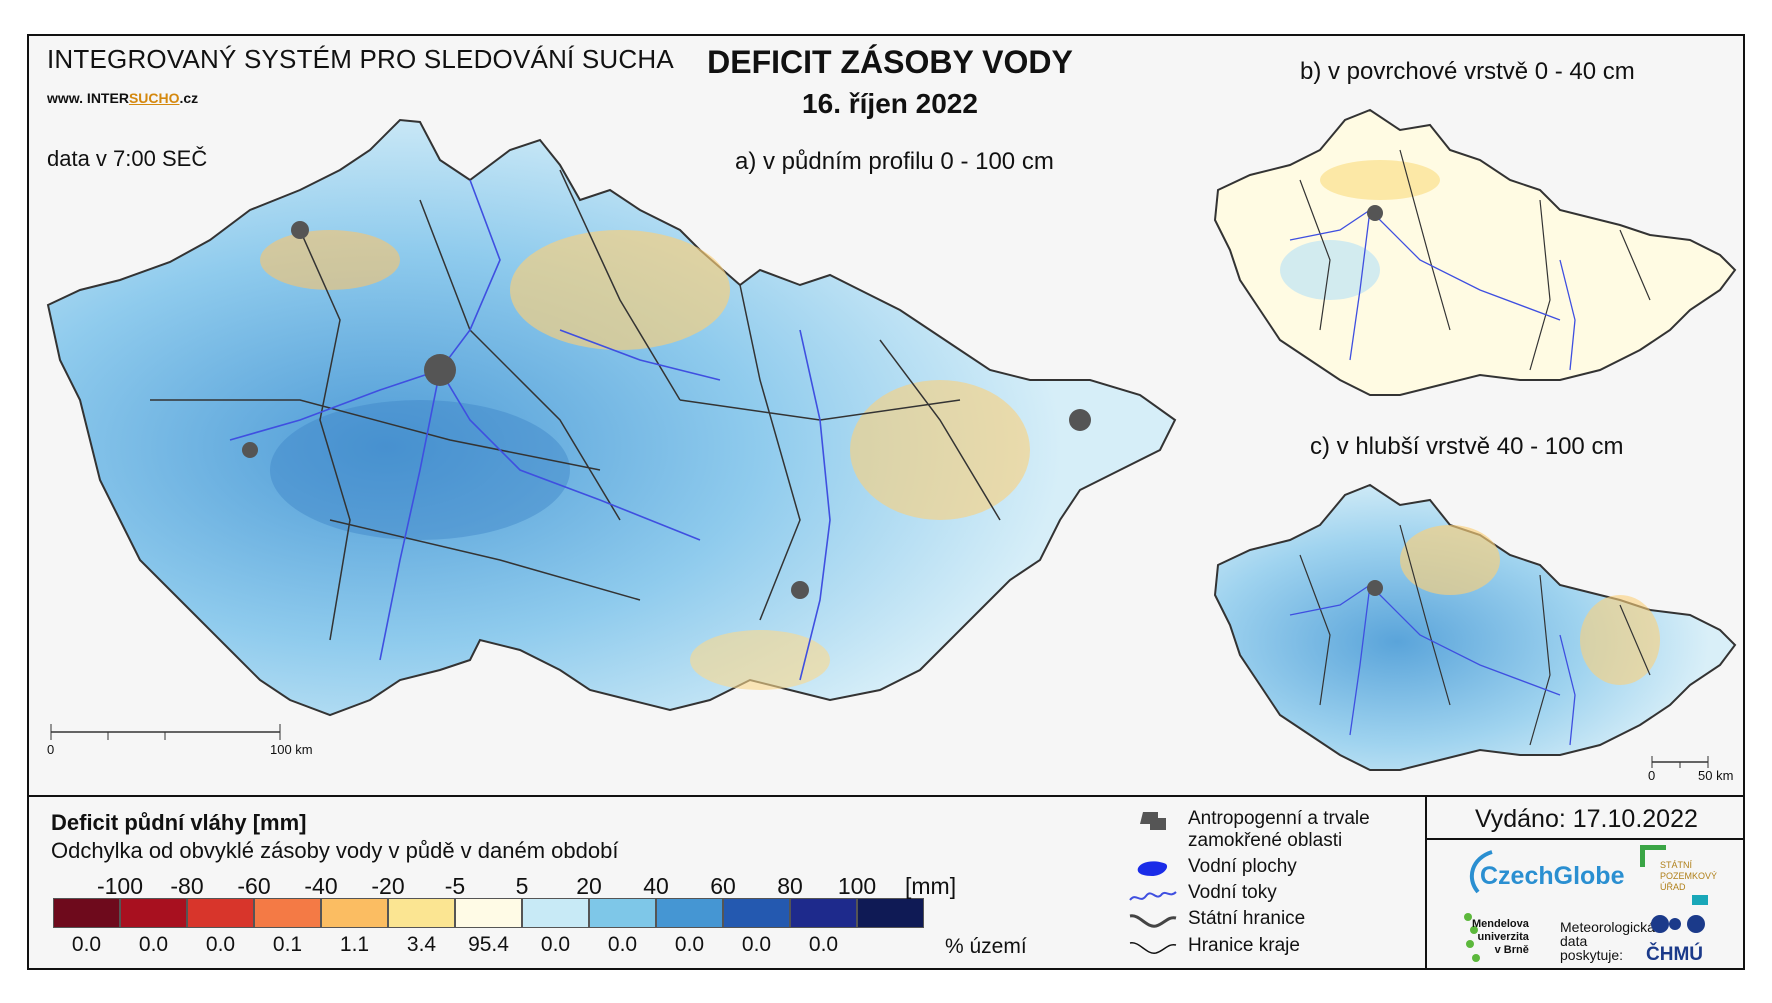 This screenshot has height=1003, width=1772. I want to click on legend-water-label: Vodní plochy, so click(1242, 866).